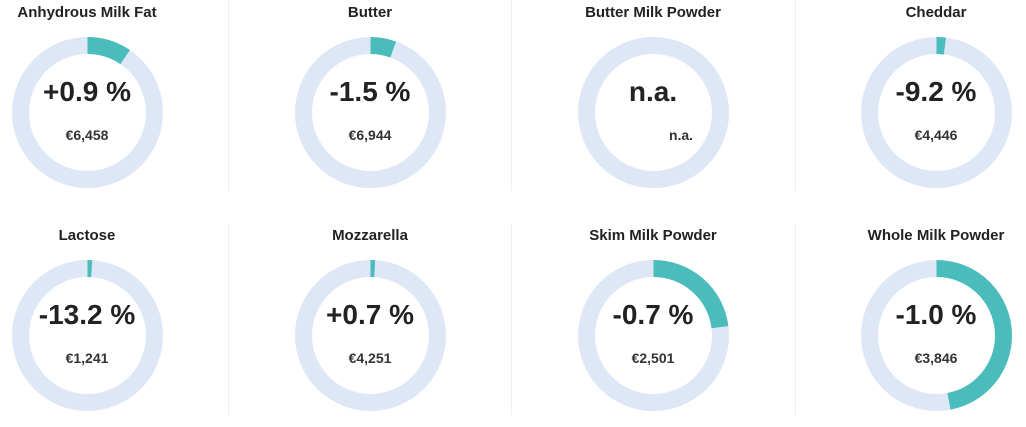 The image size is (1026, 427). Describe the element at coordinates (653, 358) in the screenshot. I see `price-value: €2,501` at that location.